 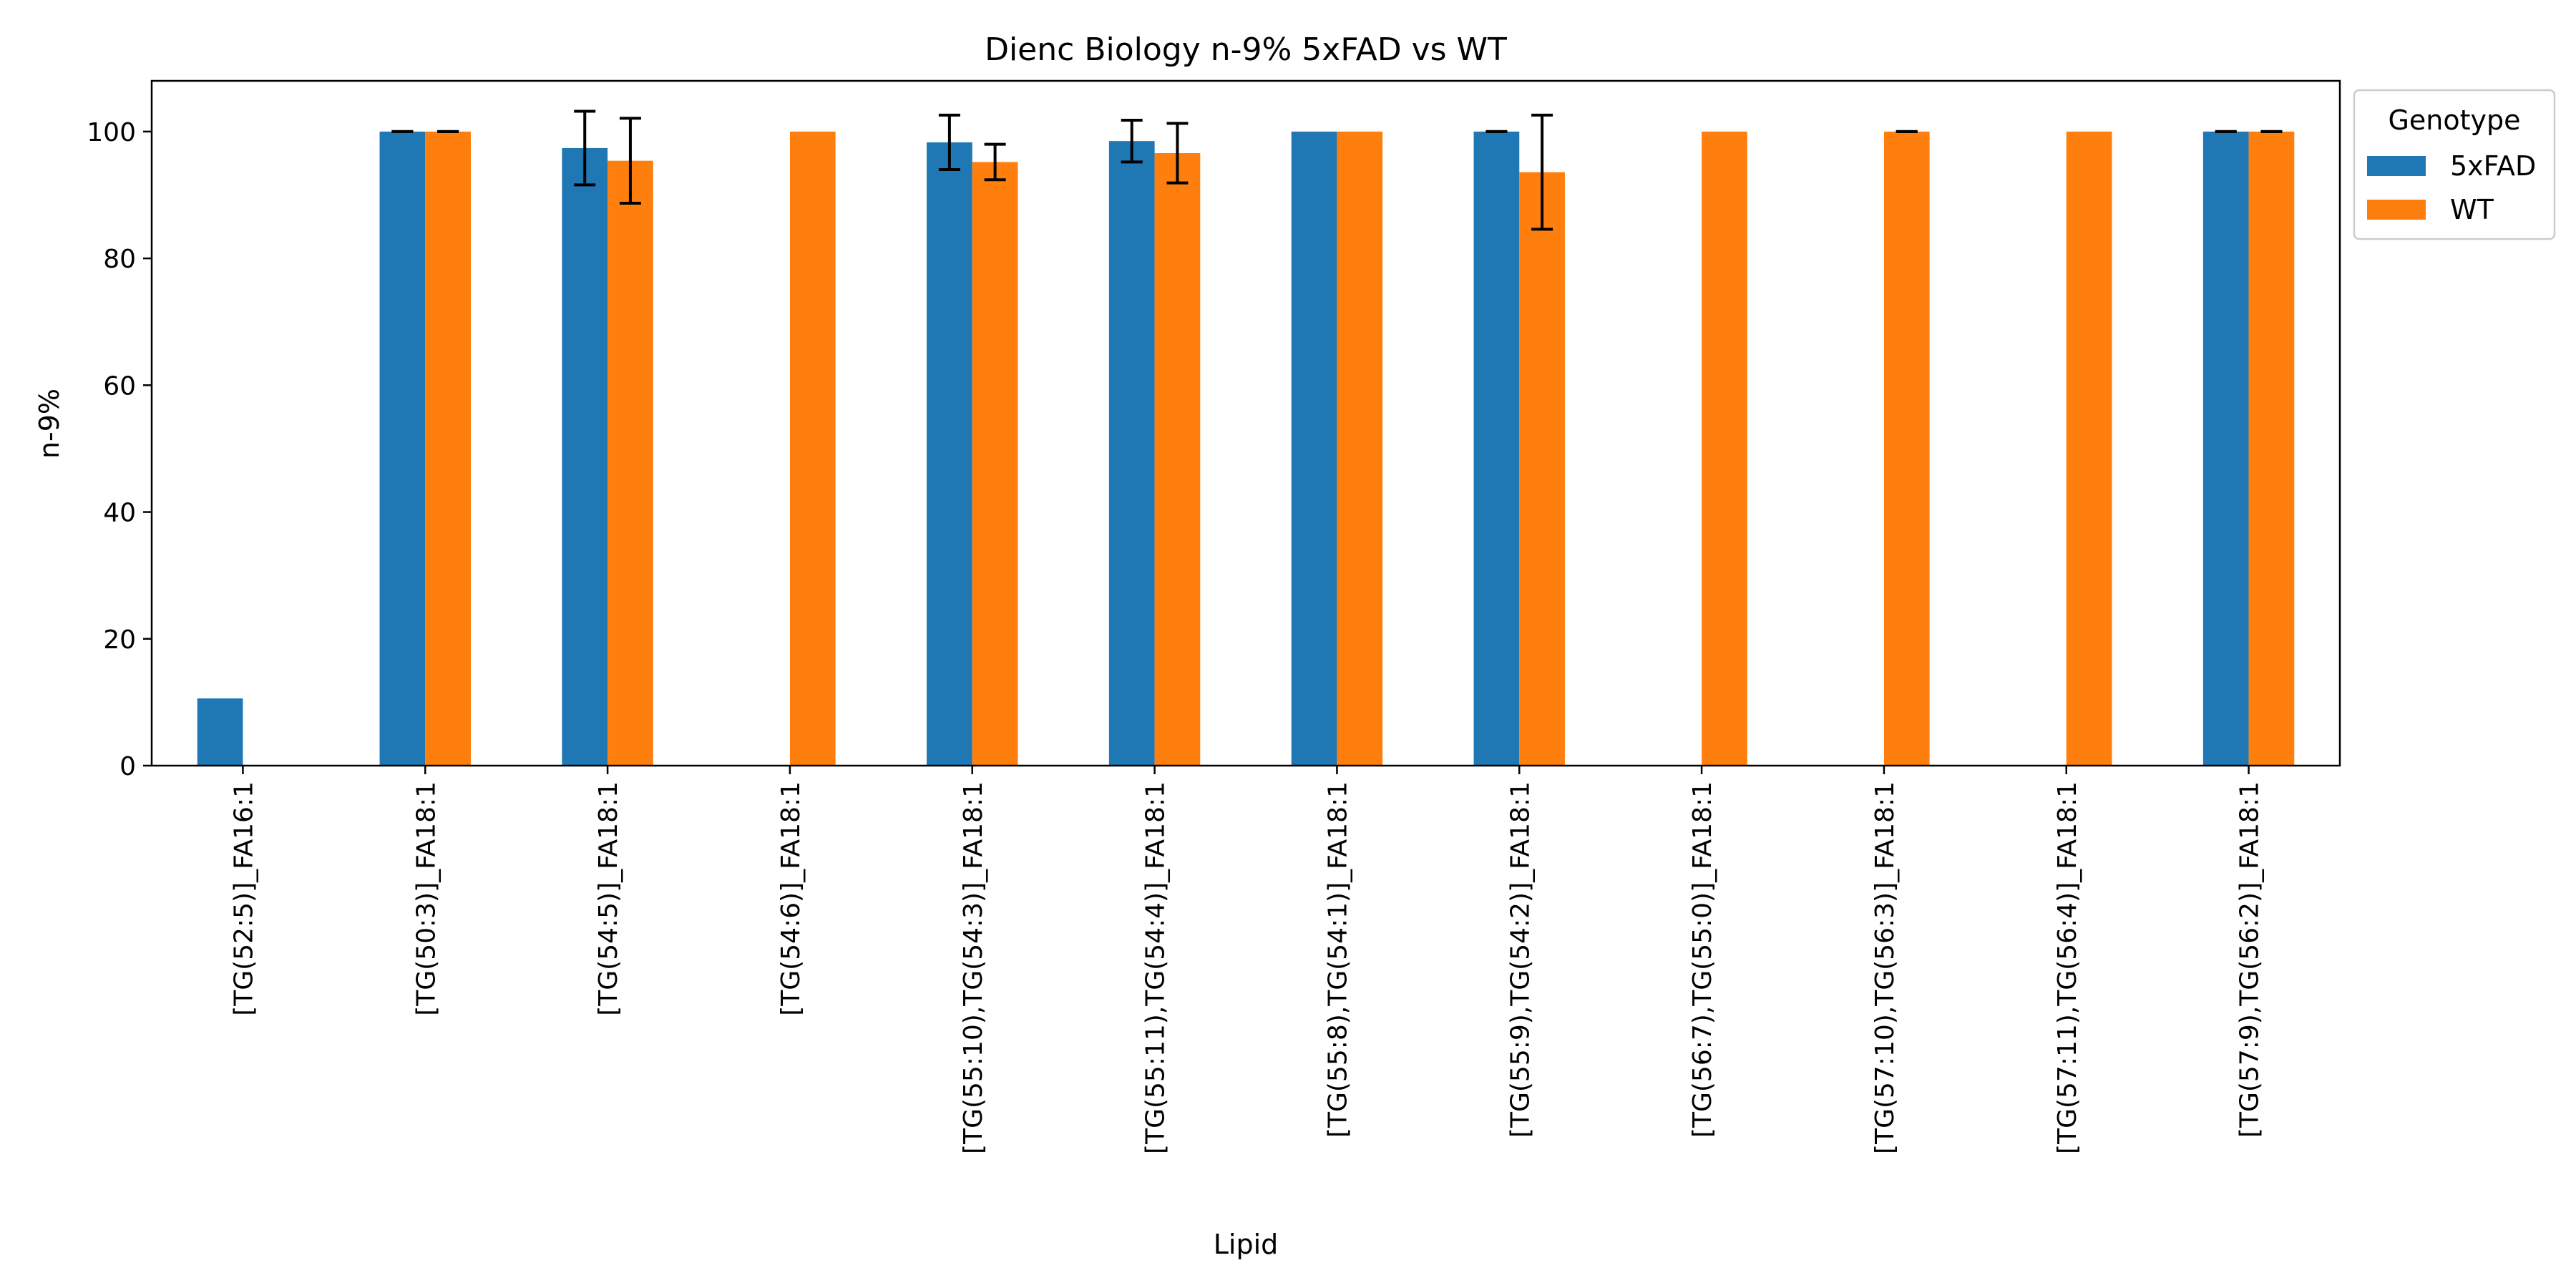 What do you see at coordinates (1520, 959) in the screenshot?
I see `x-tick-label-7: [TG(55:9),TG(54:2)]_FA18:1` at bounding box center [1520, 959].